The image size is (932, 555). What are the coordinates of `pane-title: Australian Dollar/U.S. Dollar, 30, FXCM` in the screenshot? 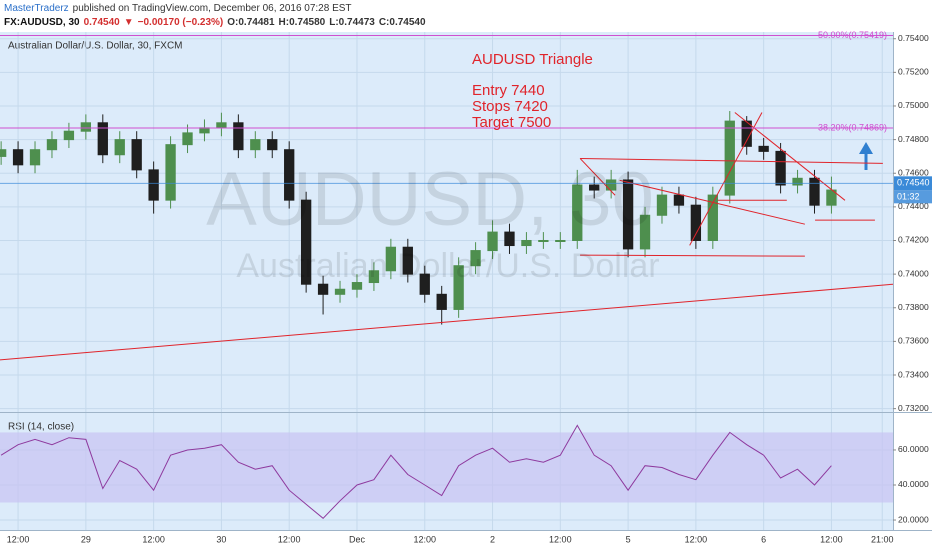 It's located at (95, 46).